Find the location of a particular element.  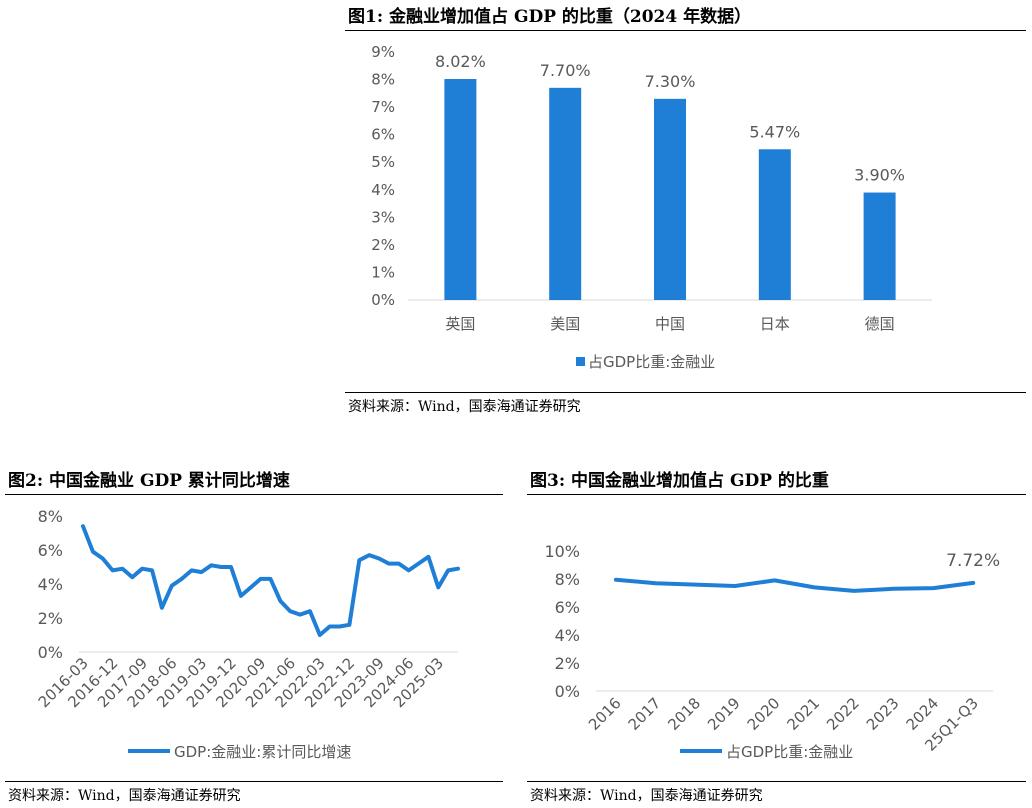

x-tick-label: 2019 is located at coordinates (724, 714).